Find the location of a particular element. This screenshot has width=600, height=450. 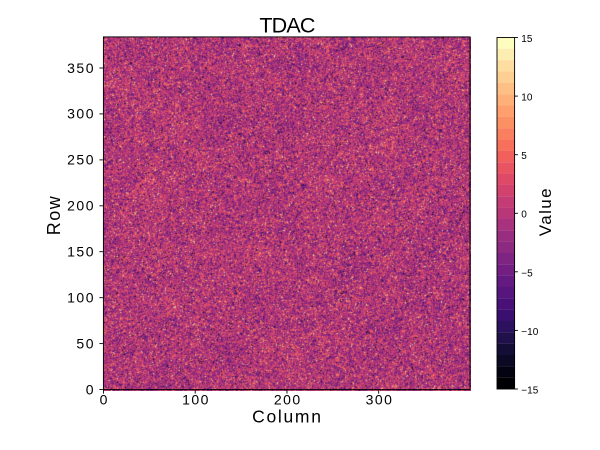

svg-text: −15 is located at coordinates (529, 390).